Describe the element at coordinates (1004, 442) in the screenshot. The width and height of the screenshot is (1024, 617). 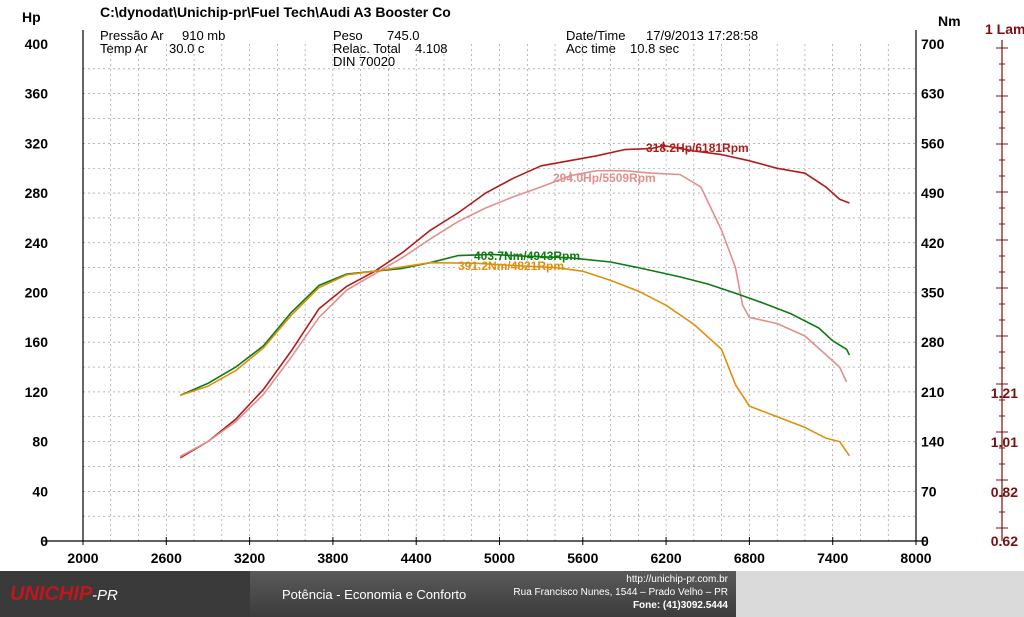
I see `lambda-tick-label: 1.01` at that location.